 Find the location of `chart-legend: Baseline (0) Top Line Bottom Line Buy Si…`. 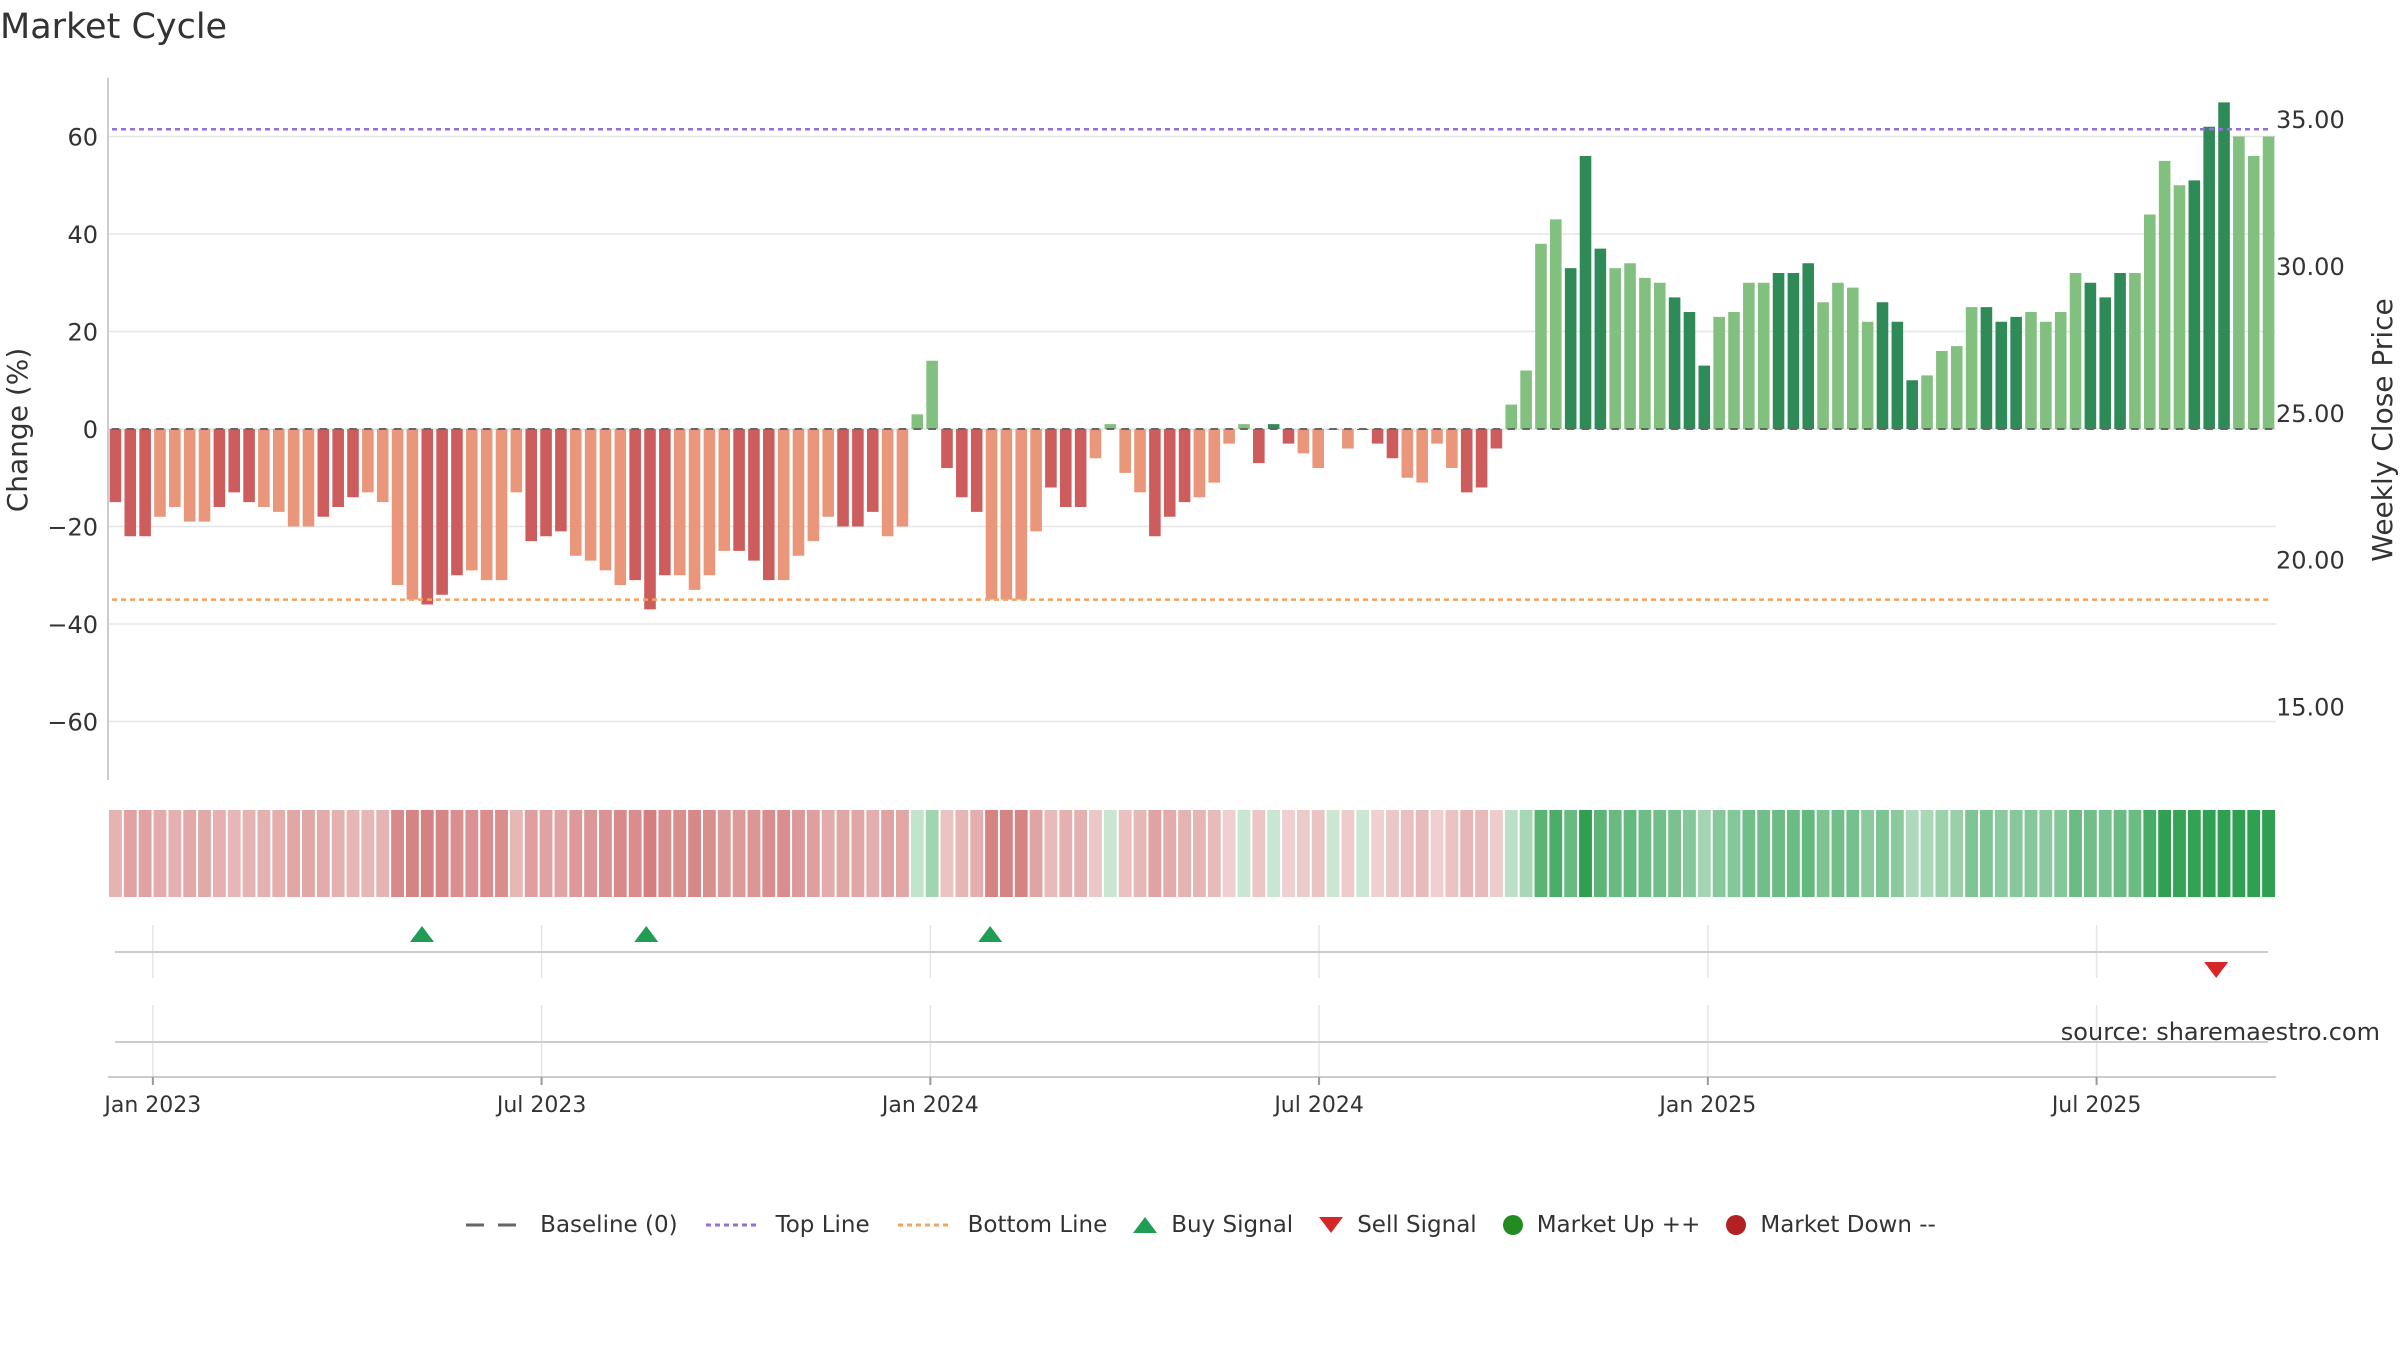

chart-legend: Baseline (0) Top Line Bottom Line Buy Si… is located at coordinates (1200, 1225).